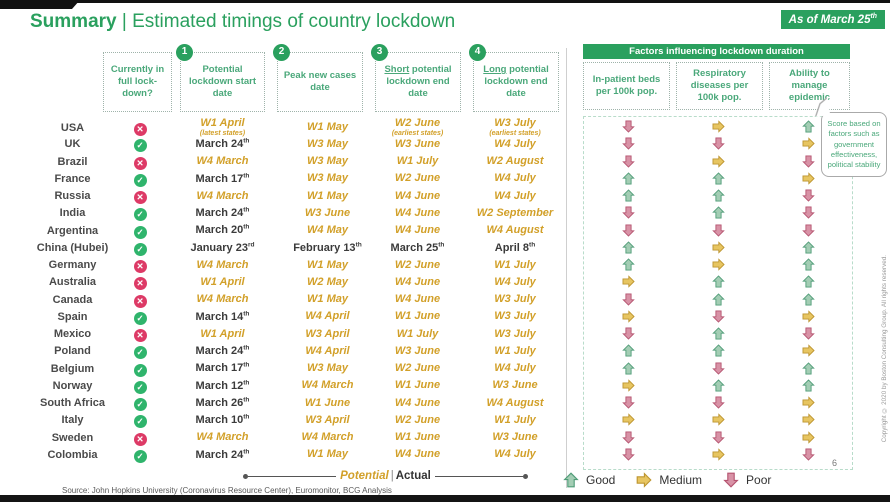 The height and width of the screenshot is (502, 890). Describe the element at coordinates (417, 178) in the screenshot. I see `short-date-cell: W2 June` at that location.